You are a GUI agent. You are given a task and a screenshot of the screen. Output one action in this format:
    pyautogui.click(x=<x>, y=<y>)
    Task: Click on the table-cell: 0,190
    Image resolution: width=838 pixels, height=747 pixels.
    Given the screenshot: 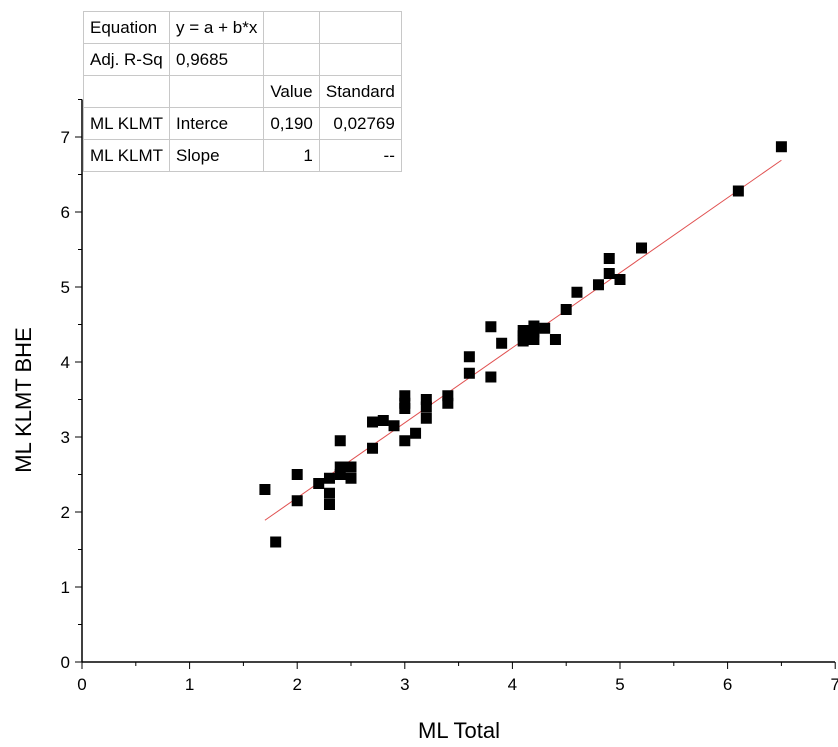 What is the action you would take?
    pyautogui.click(x=291, y=123)
    